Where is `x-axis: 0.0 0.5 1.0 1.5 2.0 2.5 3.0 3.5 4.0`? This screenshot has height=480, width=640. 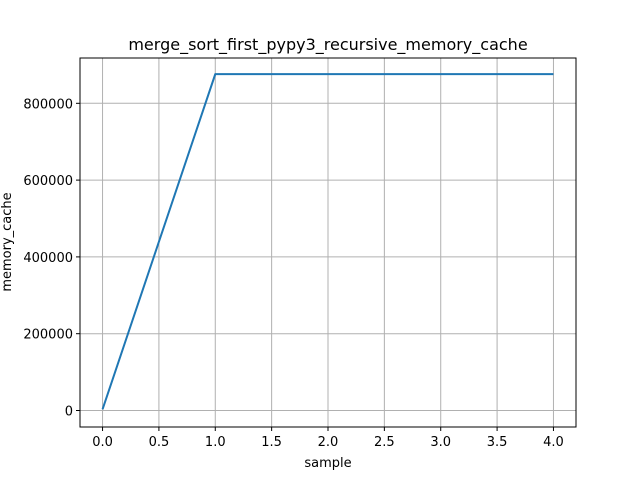
x-axis: 0.0 0.5 1.0 1.5 2.0 2.5 3.0 3.5 4.0 is located at coordinates (328, 438).